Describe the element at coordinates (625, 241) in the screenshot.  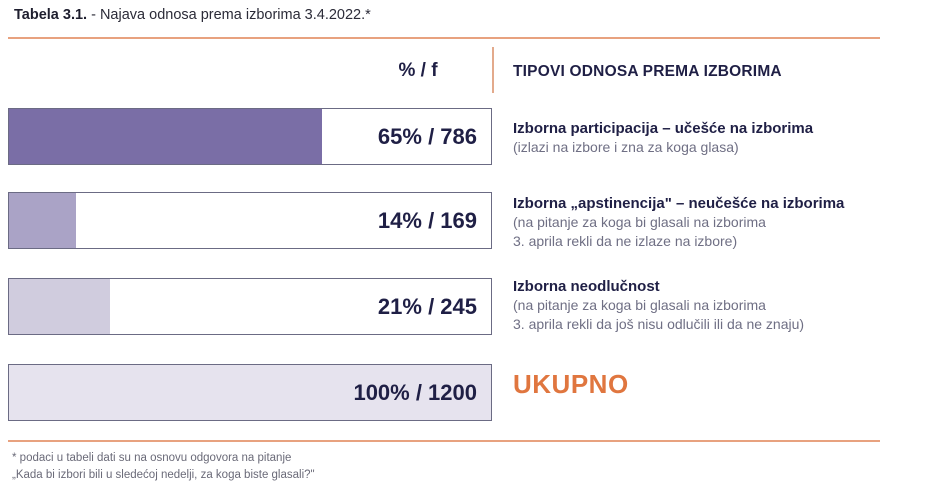
I see `row-note: 3. aprila rekli da ne izlaze na izbore)` at that location.